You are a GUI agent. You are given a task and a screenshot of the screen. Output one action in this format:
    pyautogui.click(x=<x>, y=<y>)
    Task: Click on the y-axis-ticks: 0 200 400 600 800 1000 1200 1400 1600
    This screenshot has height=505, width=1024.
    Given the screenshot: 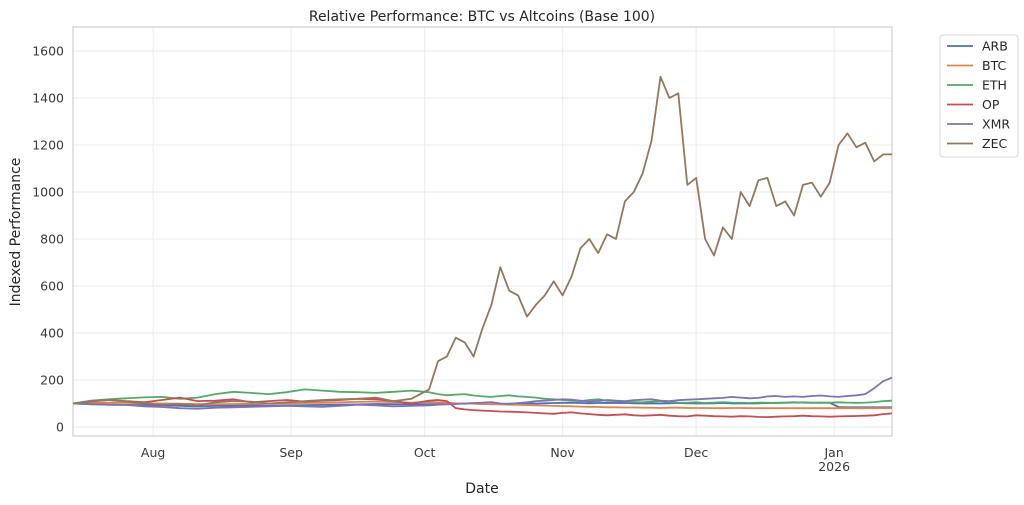 What is the action you would take?
    pyautogui.click(x=48, y=239)
    